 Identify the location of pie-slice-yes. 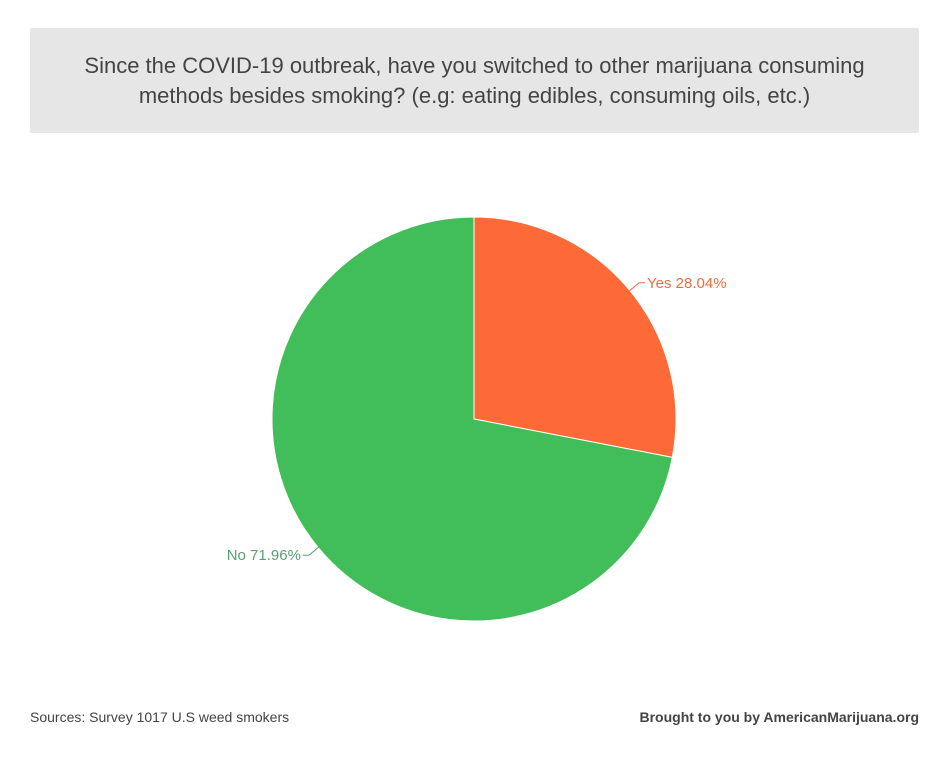
(575, 337).